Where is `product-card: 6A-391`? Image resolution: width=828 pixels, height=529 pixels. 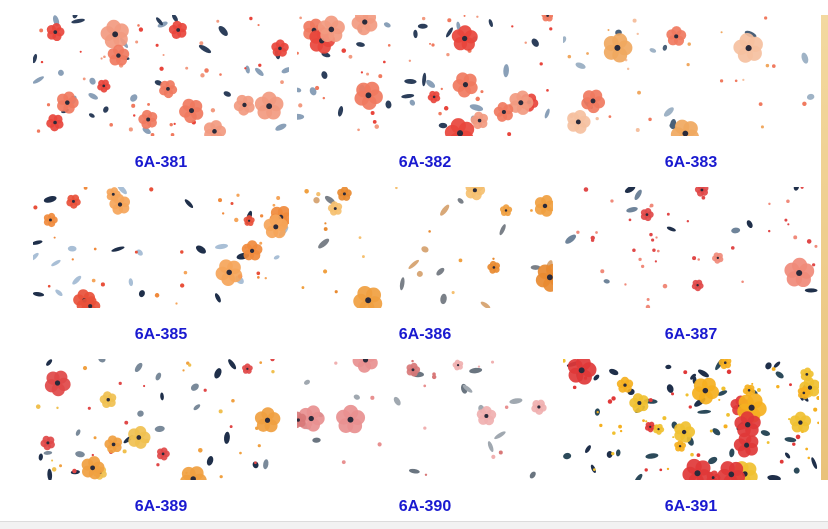
product-card: 6A-391 is located at coordinates (691, 438).